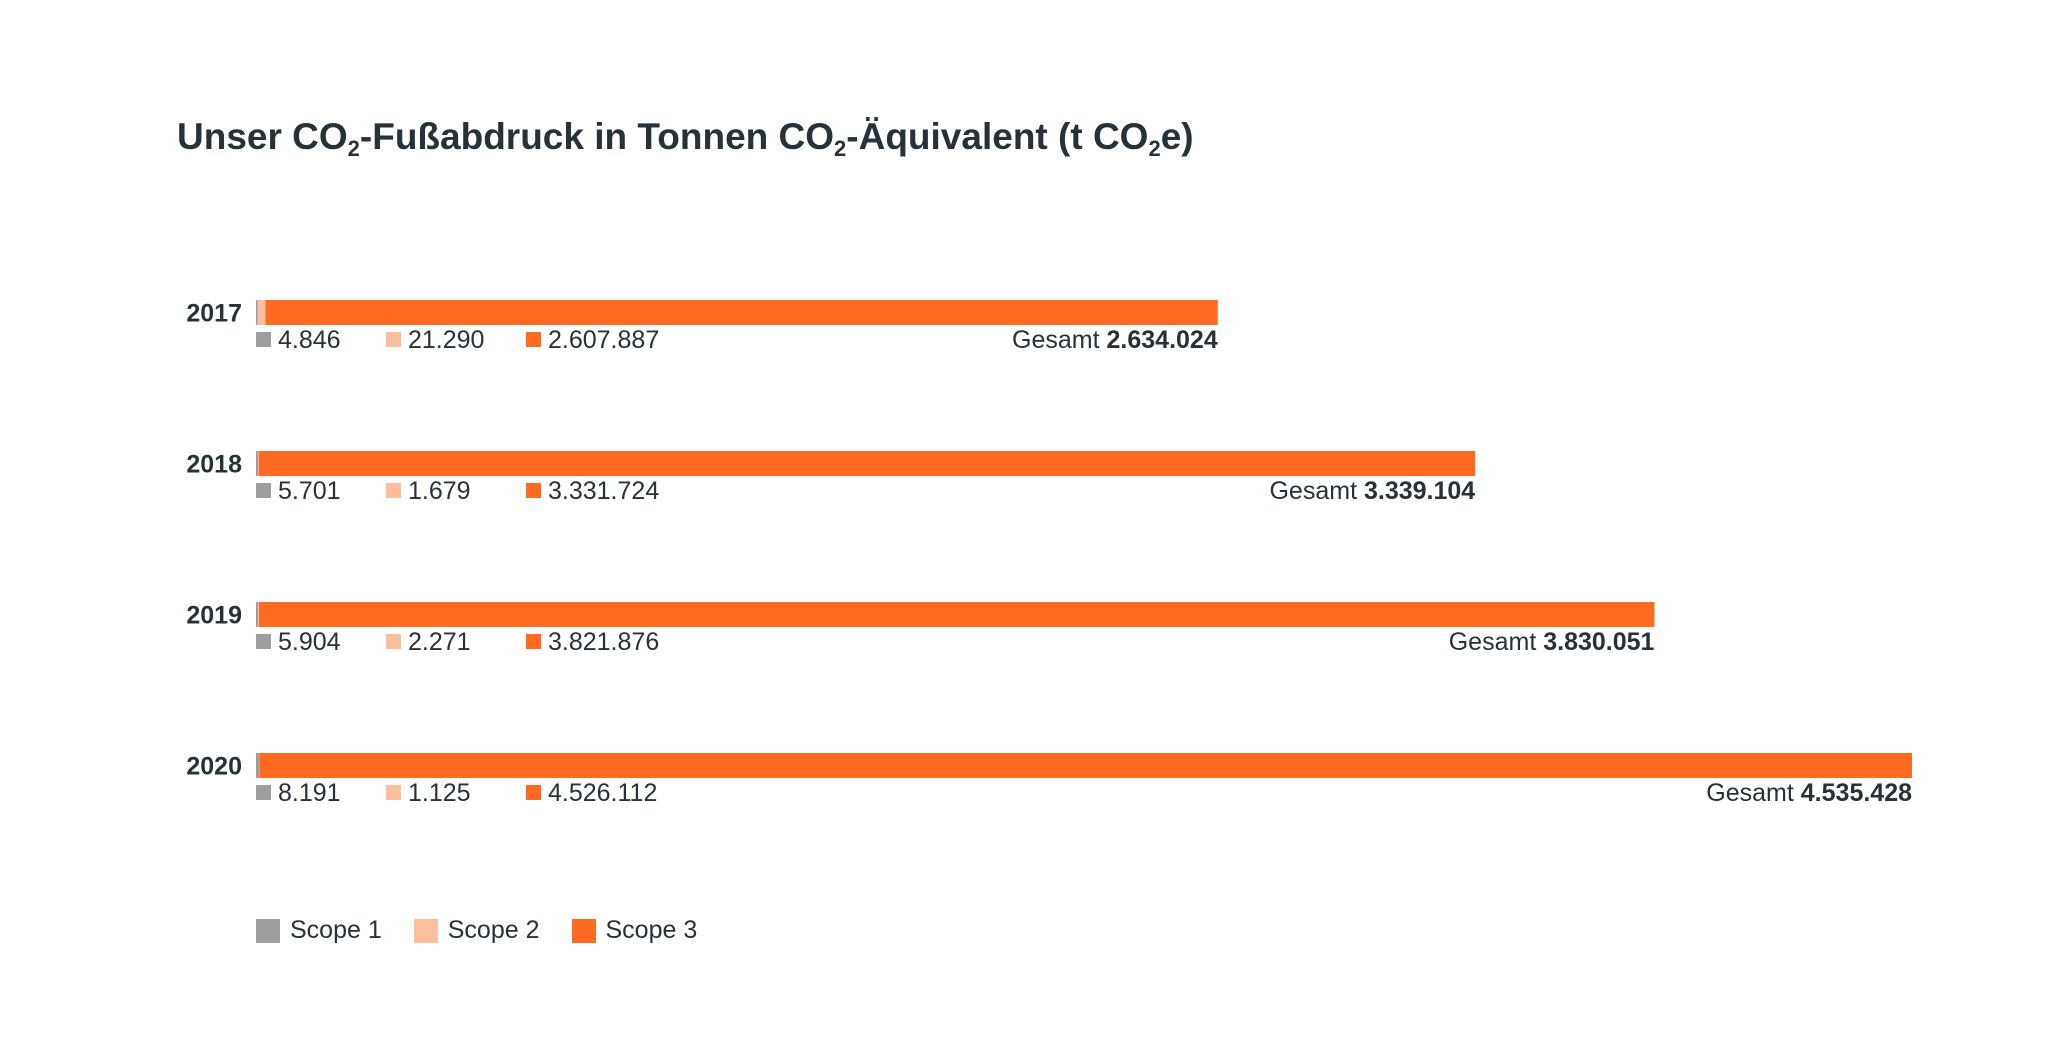 The width and height of the screenshot is (2048, 1040). I want to click on value-swatch-scope-3-2017, so click(533, 339).